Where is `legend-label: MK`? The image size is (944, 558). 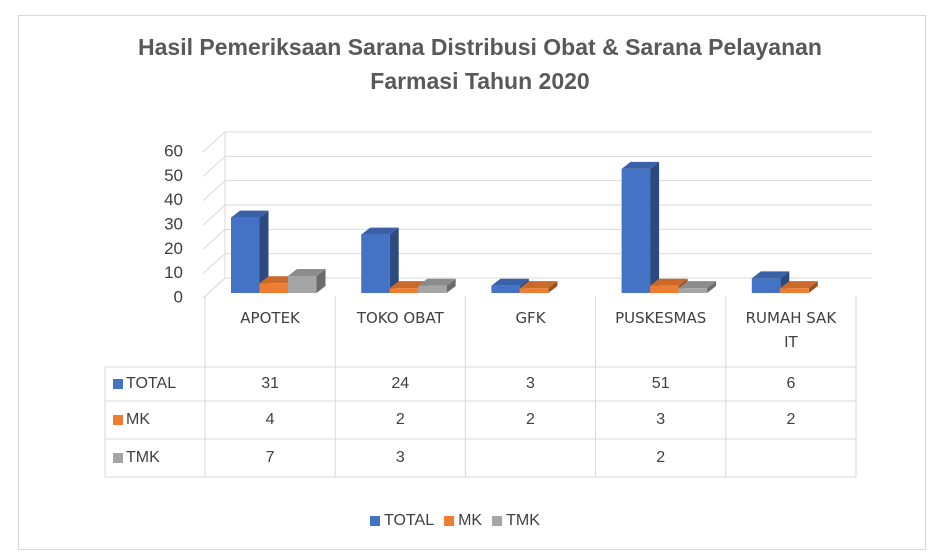
legend-label: MK is located at coordinates (470, 520).